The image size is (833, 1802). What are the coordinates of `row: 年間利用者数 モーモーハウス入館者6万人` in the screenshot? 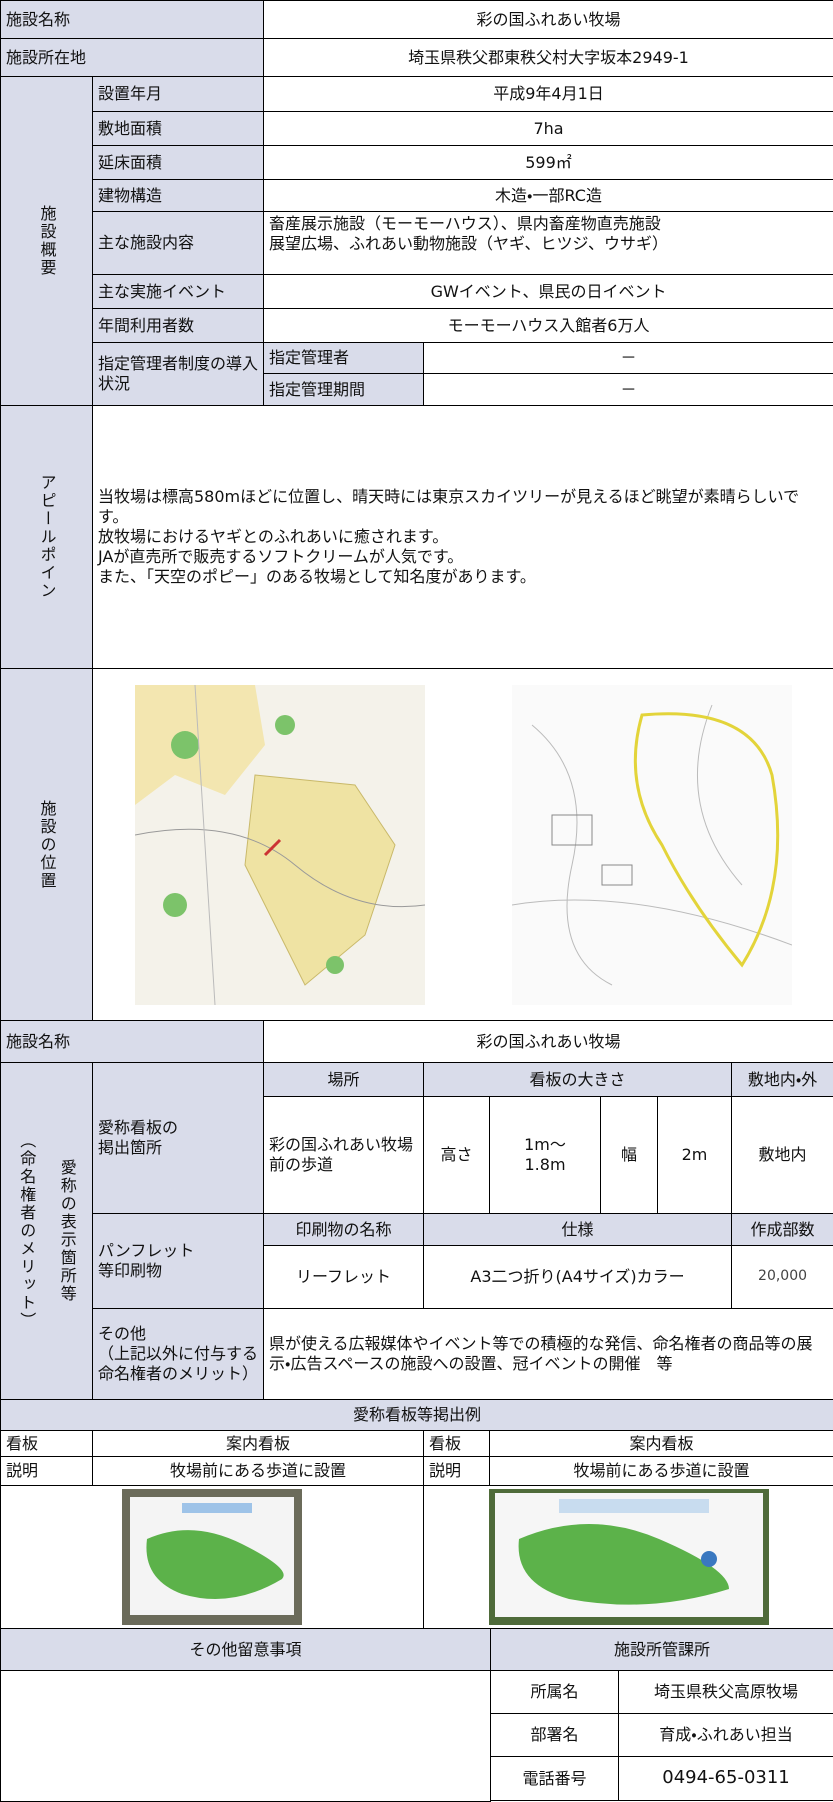 It's located at (417, 326).